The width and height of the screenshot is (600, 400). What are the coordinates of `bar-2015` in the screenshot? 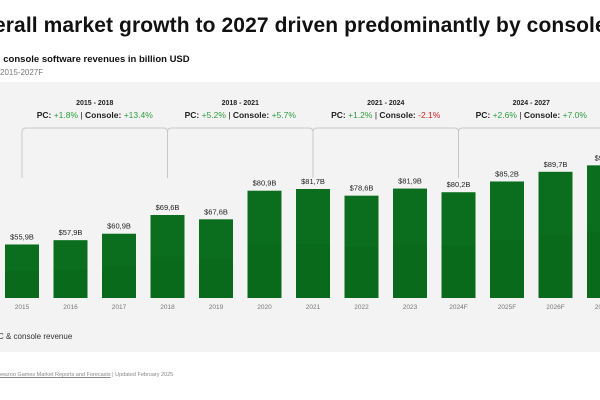 It's located at (22, 271).